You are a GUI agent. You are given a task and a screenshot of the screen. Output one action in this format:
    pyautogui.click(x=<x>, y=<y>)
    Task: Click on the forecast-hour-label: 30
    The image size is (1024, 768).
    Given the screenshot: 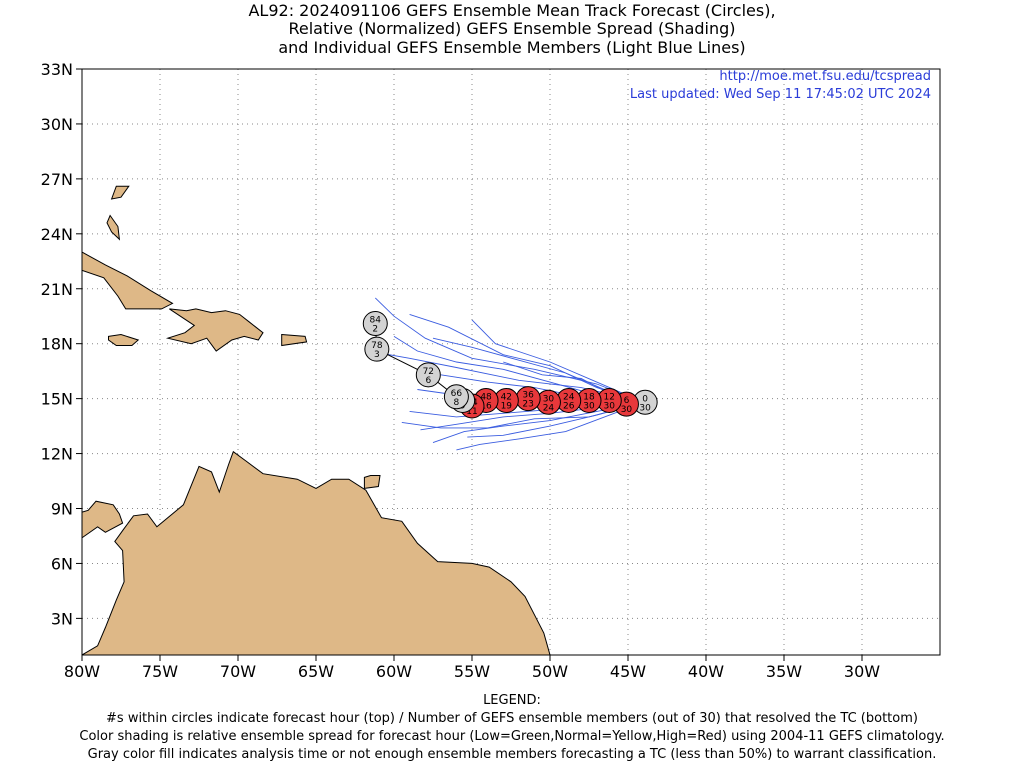 What is the action you would take?
    pyautogui.click(x=549, y=399)
    